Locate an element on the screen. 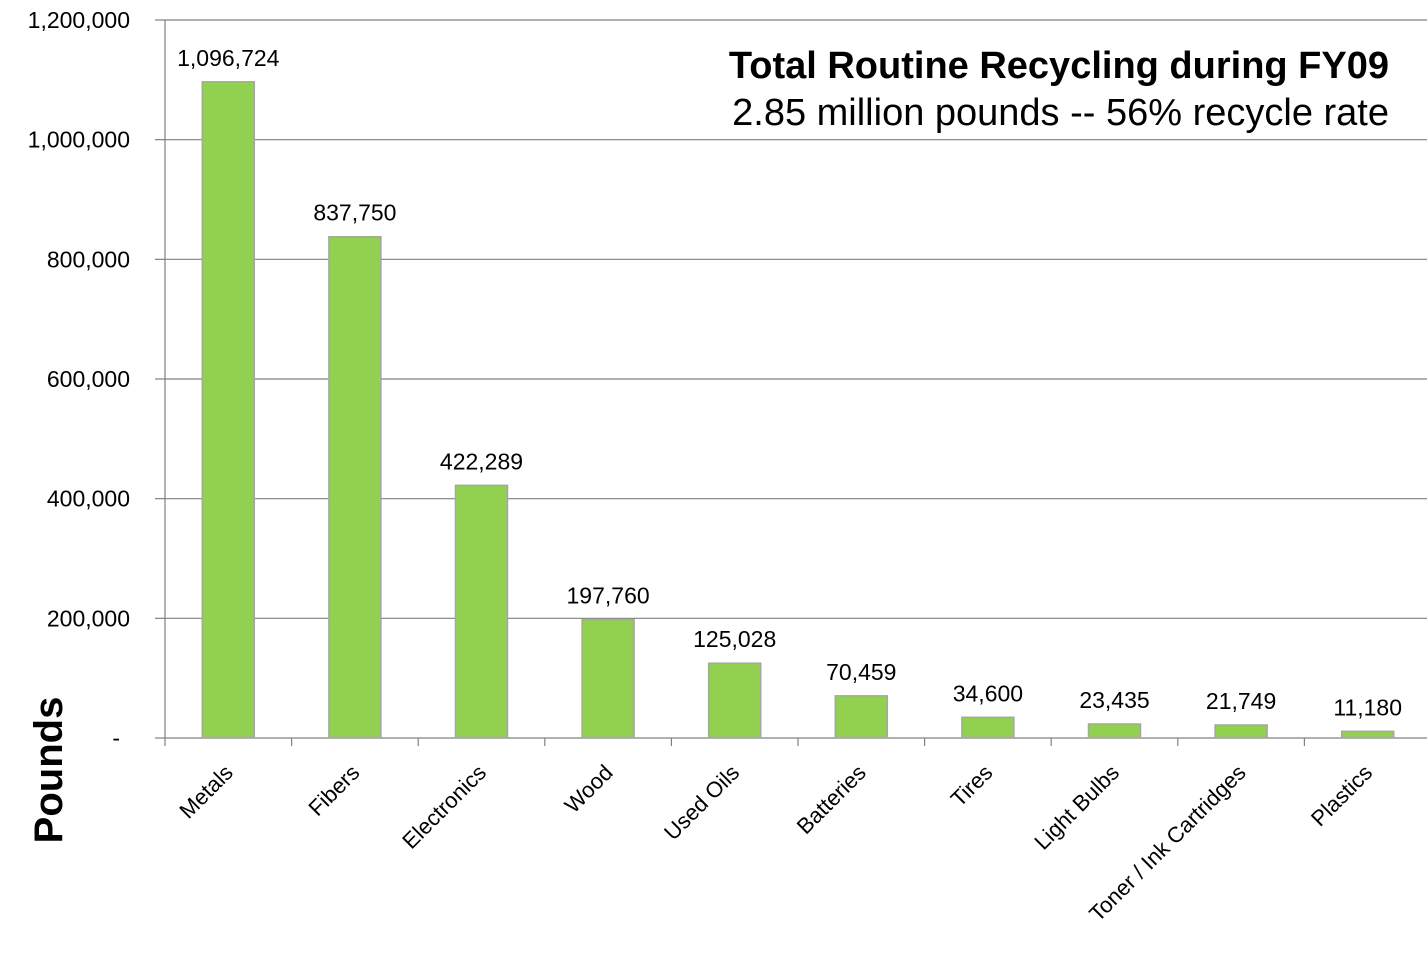 The width and height of the screenshot is (1427, 964). data-label: 21,749 is located at coordinates (1241, 701).